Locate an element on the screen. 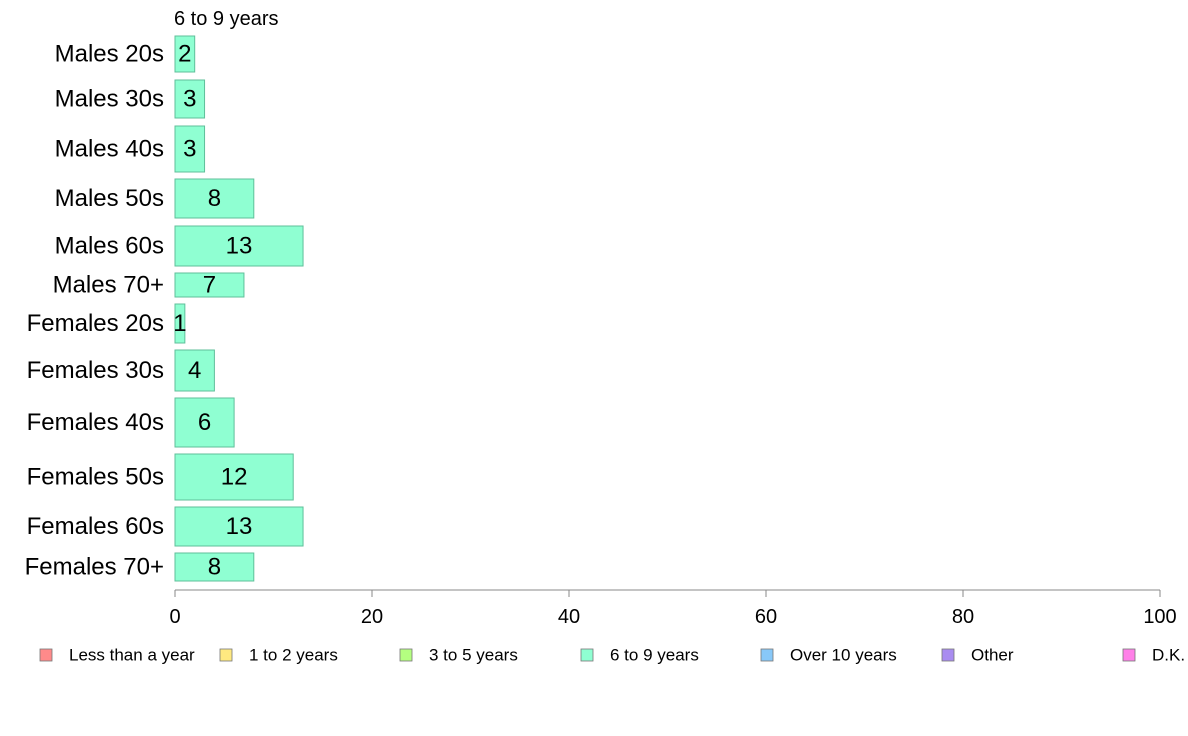  bar-value-label: 6 is located at coordinates (204, 422).